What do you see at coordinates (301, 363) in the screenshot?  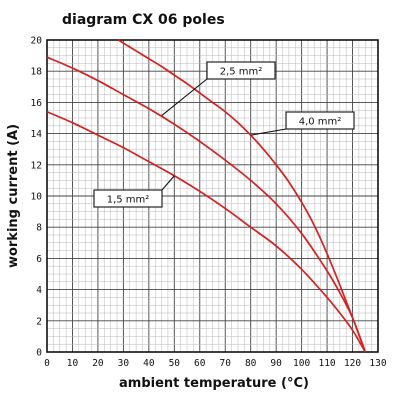 I see `x-tick-label: 100` at bounding box center [301, 363].